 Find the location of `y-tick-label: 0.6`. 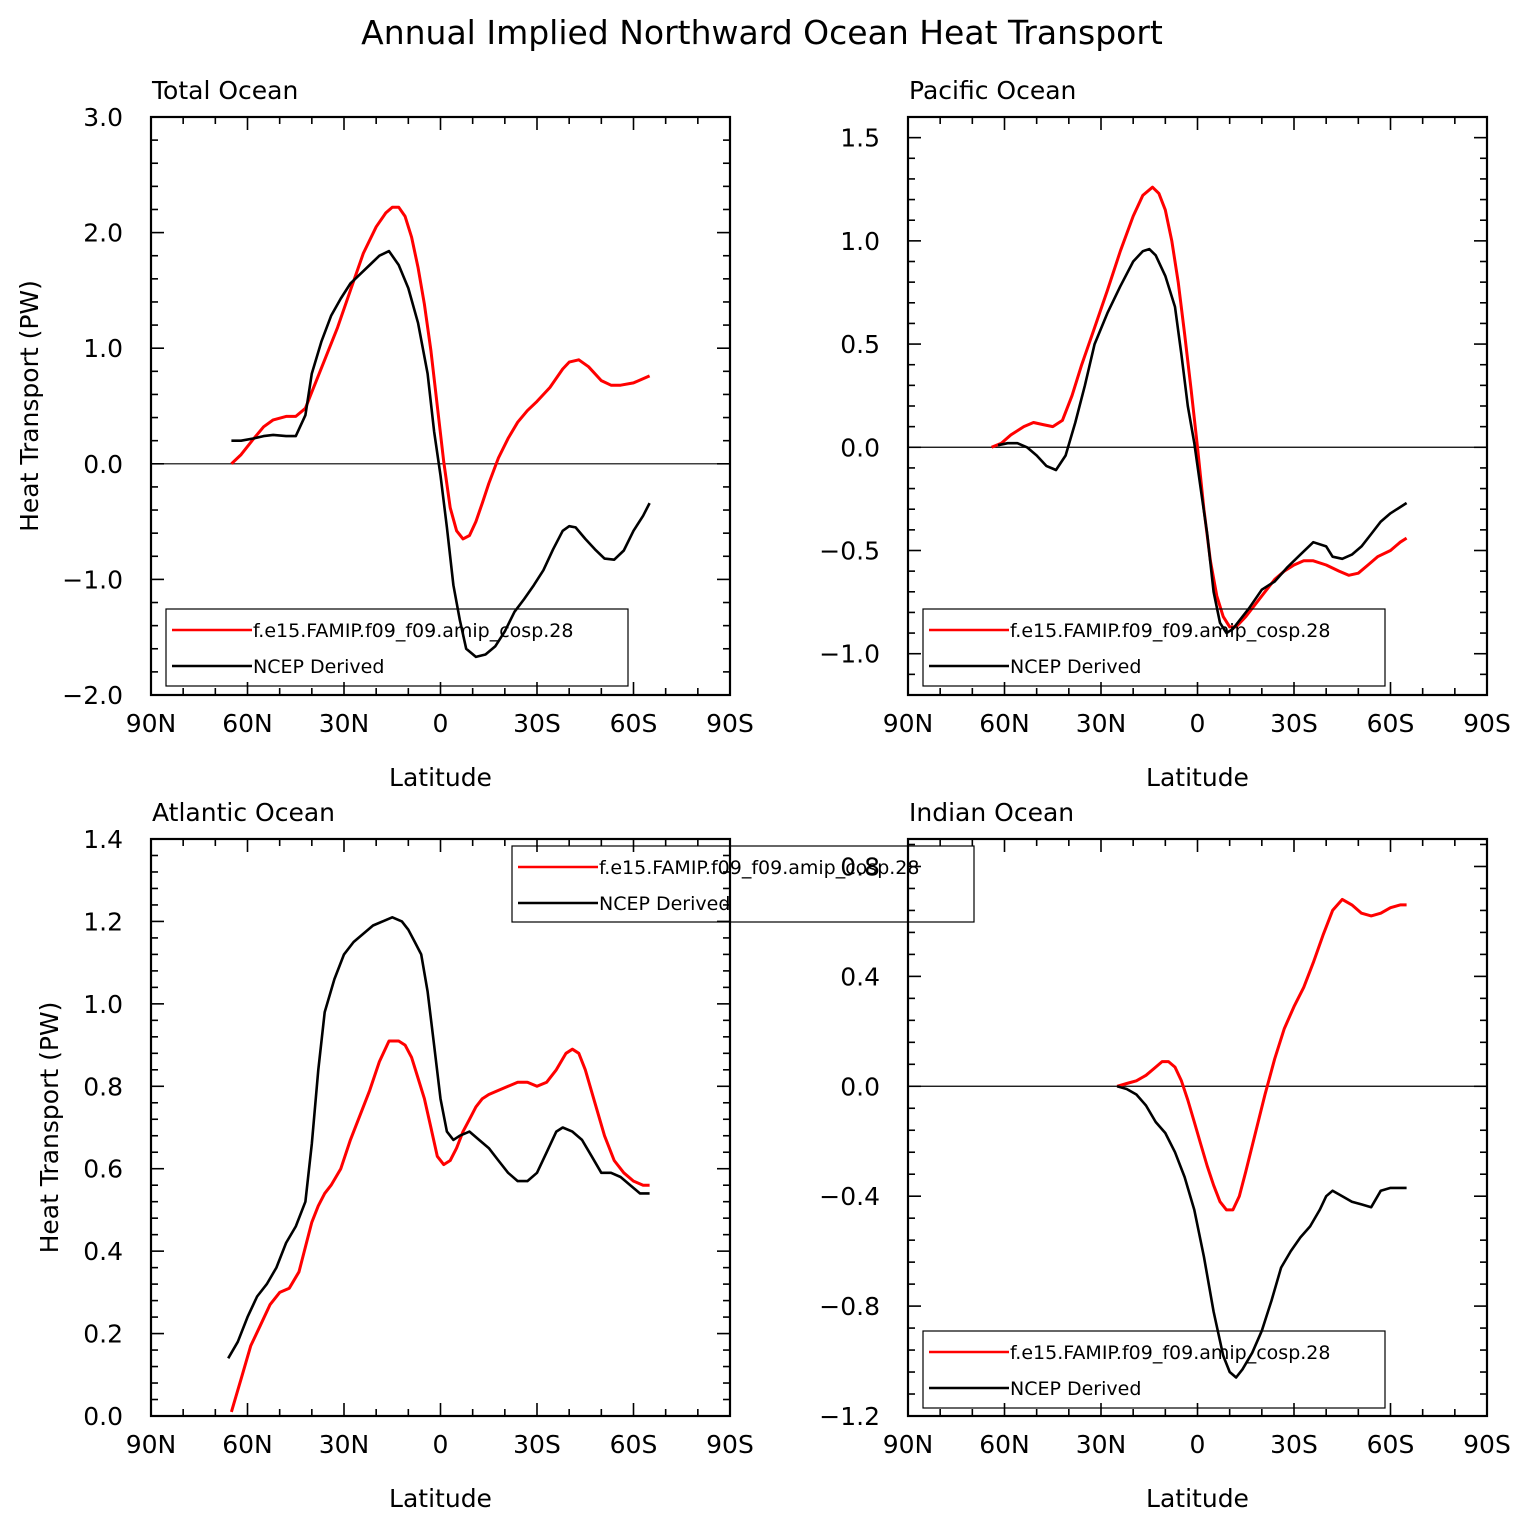

y-tick-label: 0.6 is located at coordinates (103, 1169).